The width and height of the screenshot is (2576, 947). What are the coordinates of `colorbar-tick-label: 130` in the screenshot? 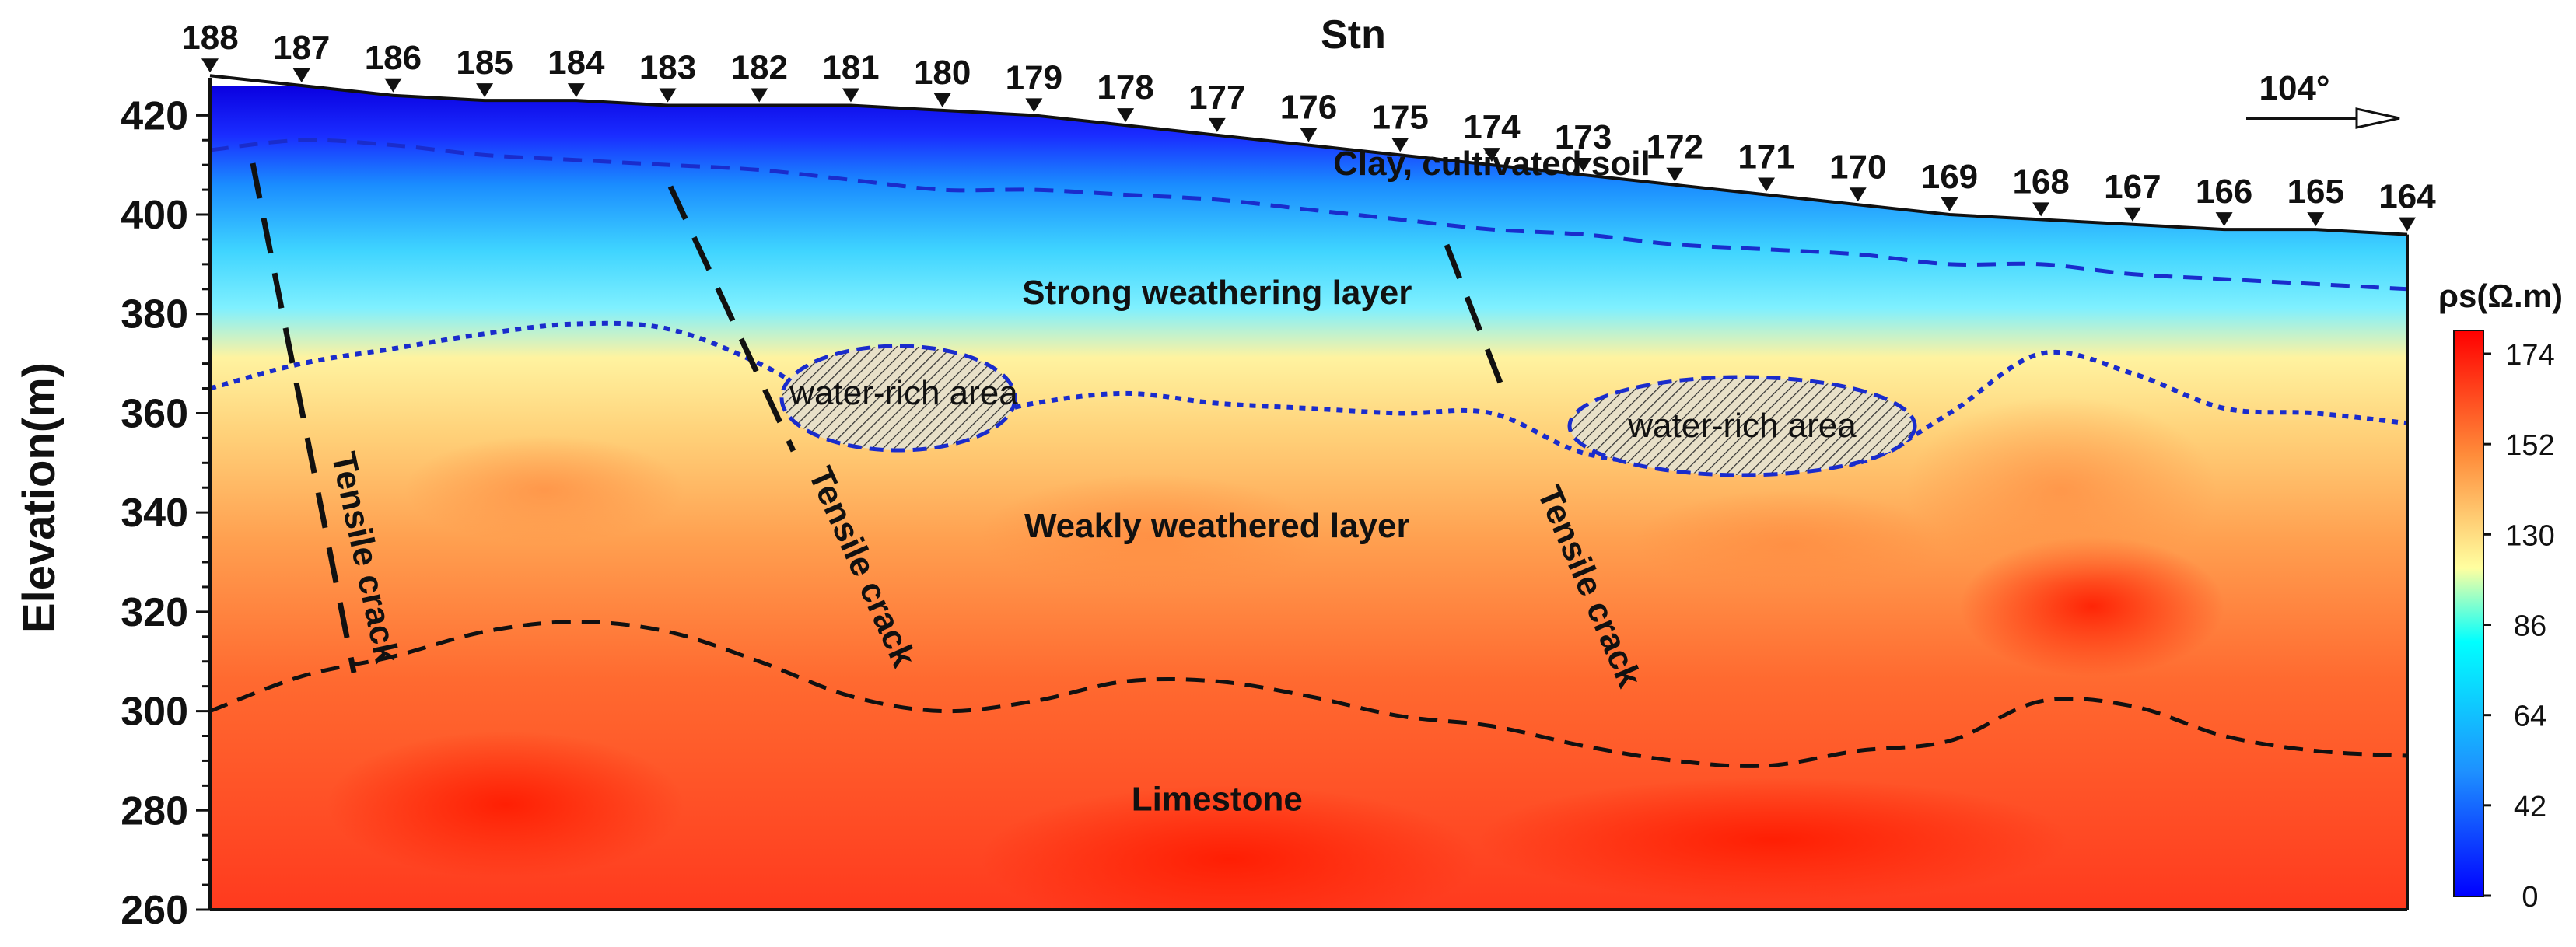 It's located at (2529, 535).